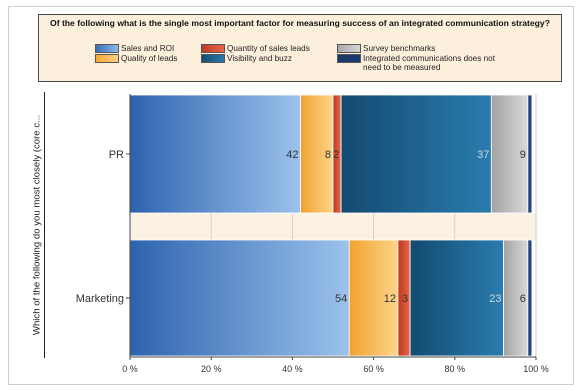  I want to click on legend-label-visibility-and-buzz: Visibility and buzz, so click(259, 58).